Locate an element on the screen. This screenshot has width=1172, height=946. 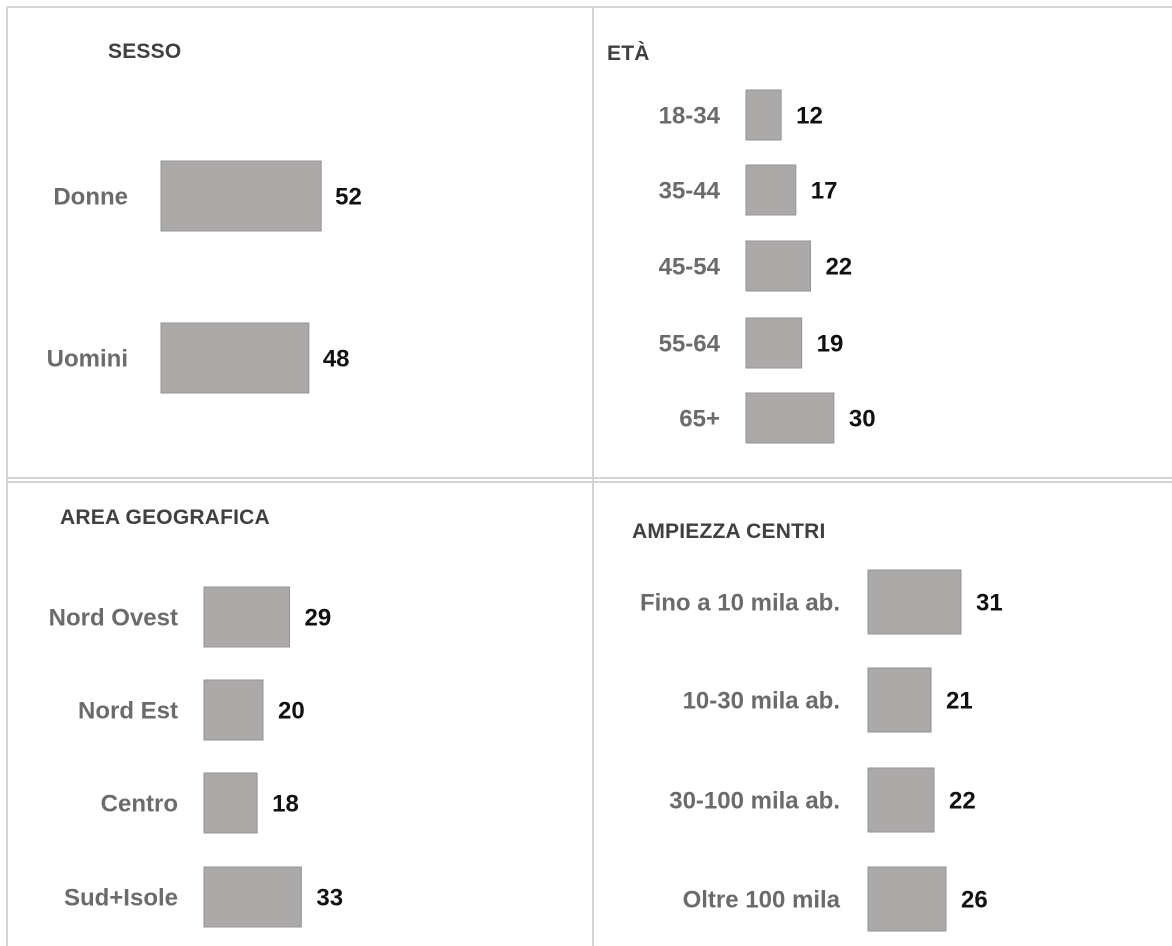
category-label: Oltre 100 mila is located at coordinates (762, 900).